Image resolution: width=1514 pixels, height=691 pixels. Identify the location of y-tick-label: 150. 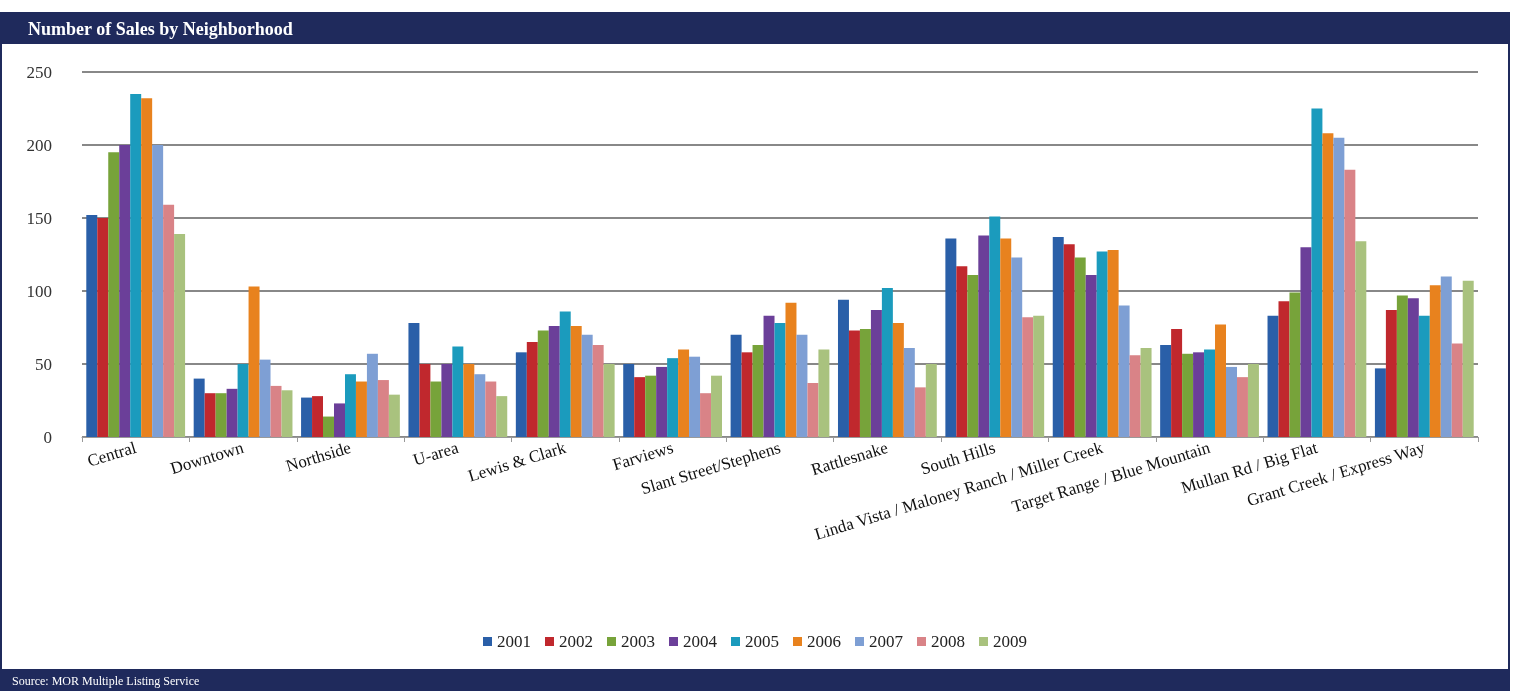
(39, 218).